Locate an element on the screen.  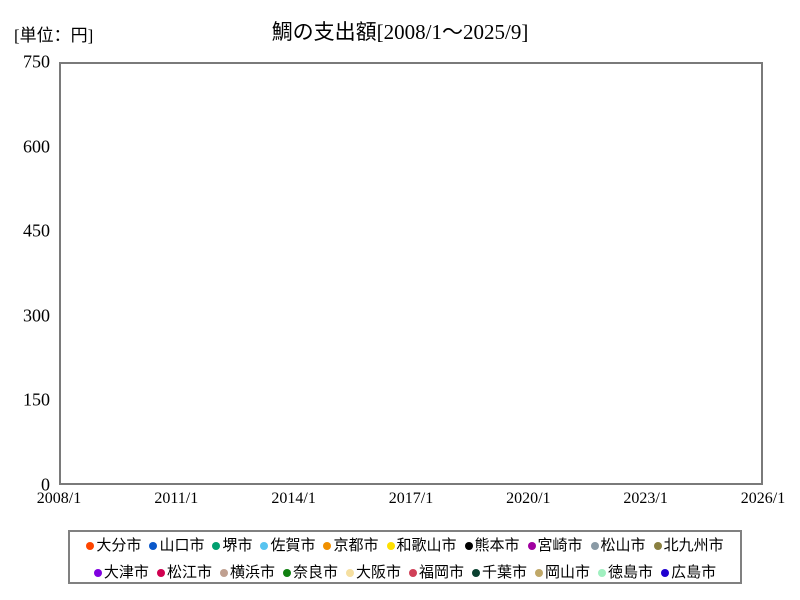
legend-item-奈良市: 奈良市 is located at coordinates (310, 572).